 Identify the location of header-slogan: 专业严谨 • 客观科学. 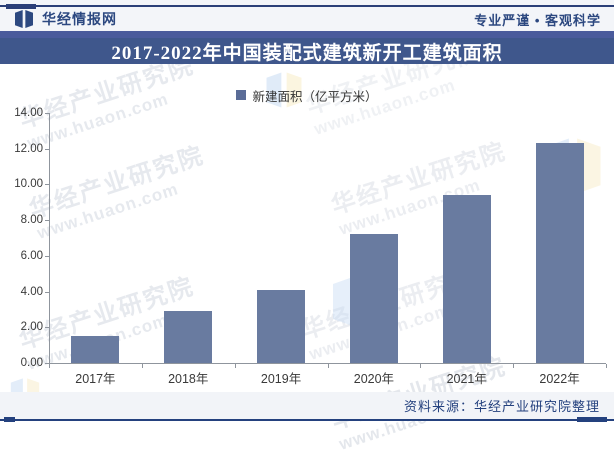
(537, 20).